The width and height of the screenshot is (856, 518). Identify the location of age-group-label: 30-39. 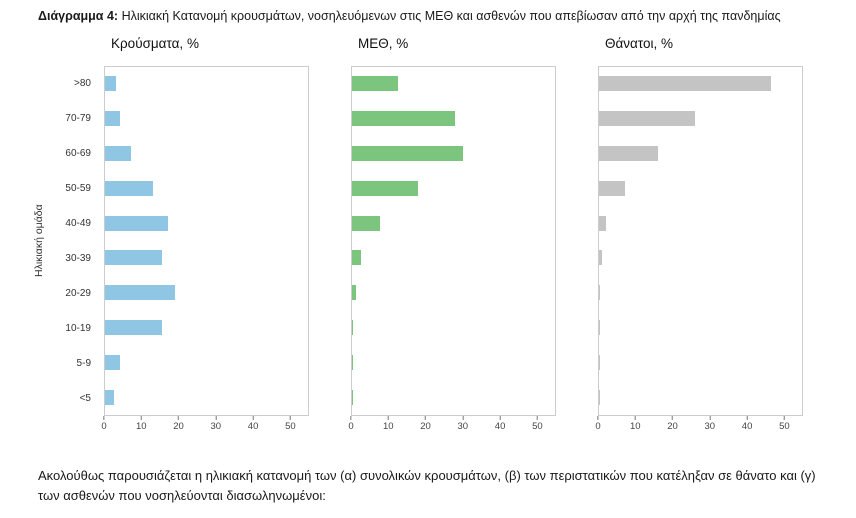
(78, 258).